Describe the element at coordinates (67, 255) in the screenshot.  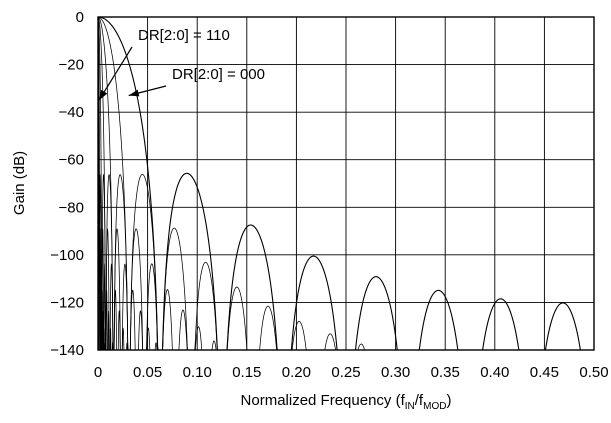
I see `y-tick-label: −100` at that location.